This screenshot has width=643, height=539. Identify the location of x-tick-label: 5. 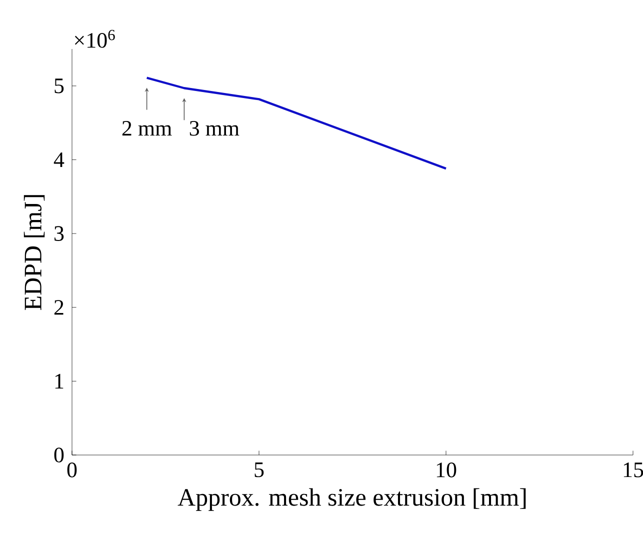
(259, 470).